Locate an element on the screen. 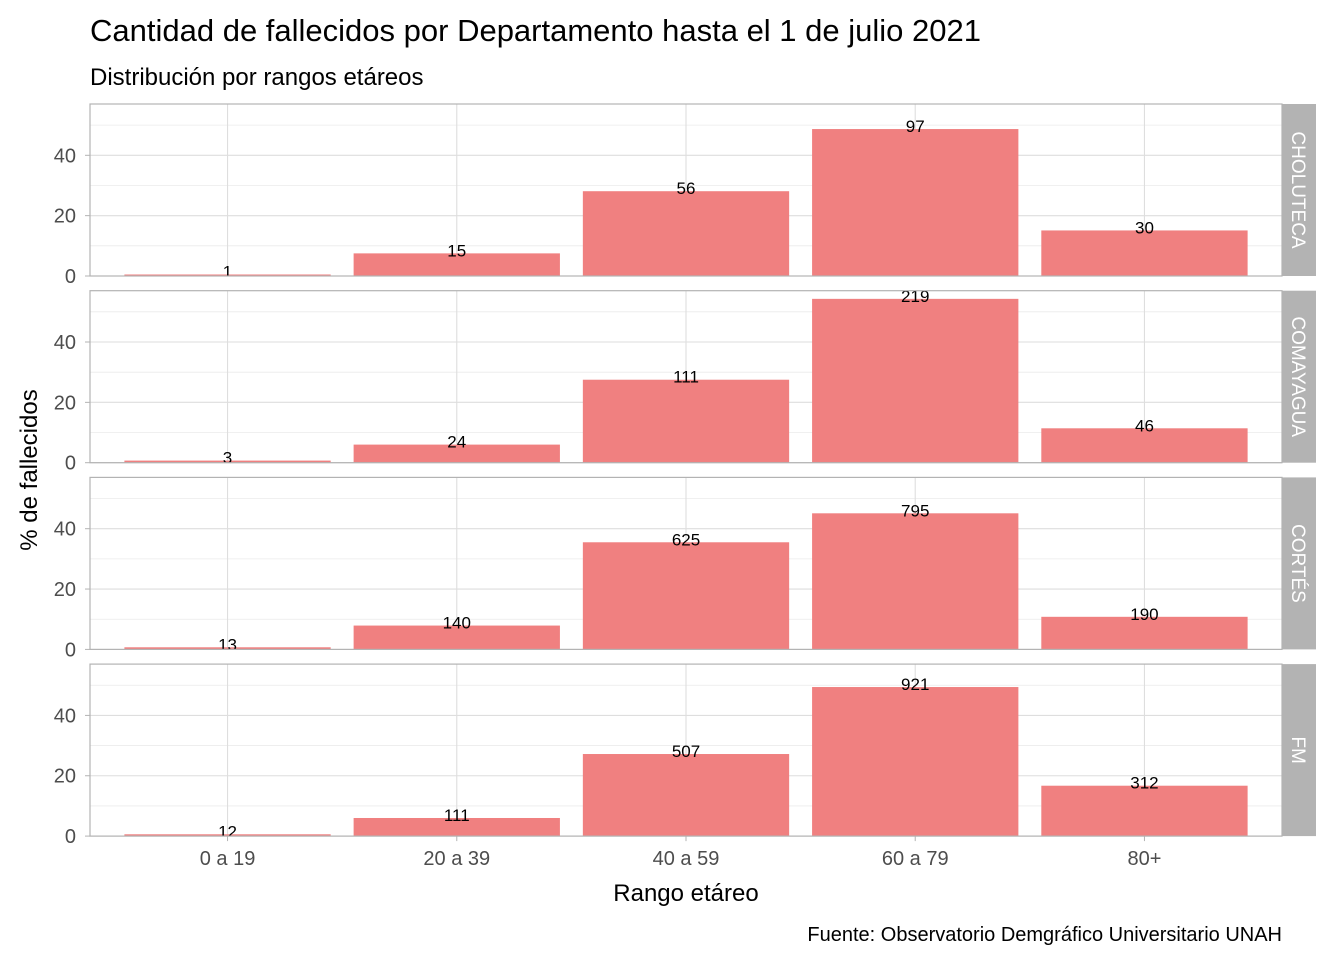  x-tick-label: 60 a 79 is located at coordinates (915, 859).